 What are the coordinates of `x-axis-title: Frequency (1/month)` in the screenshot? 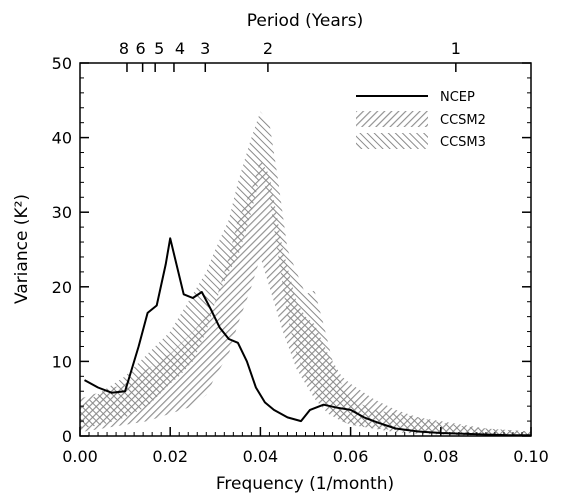 It's located at (305, 484).